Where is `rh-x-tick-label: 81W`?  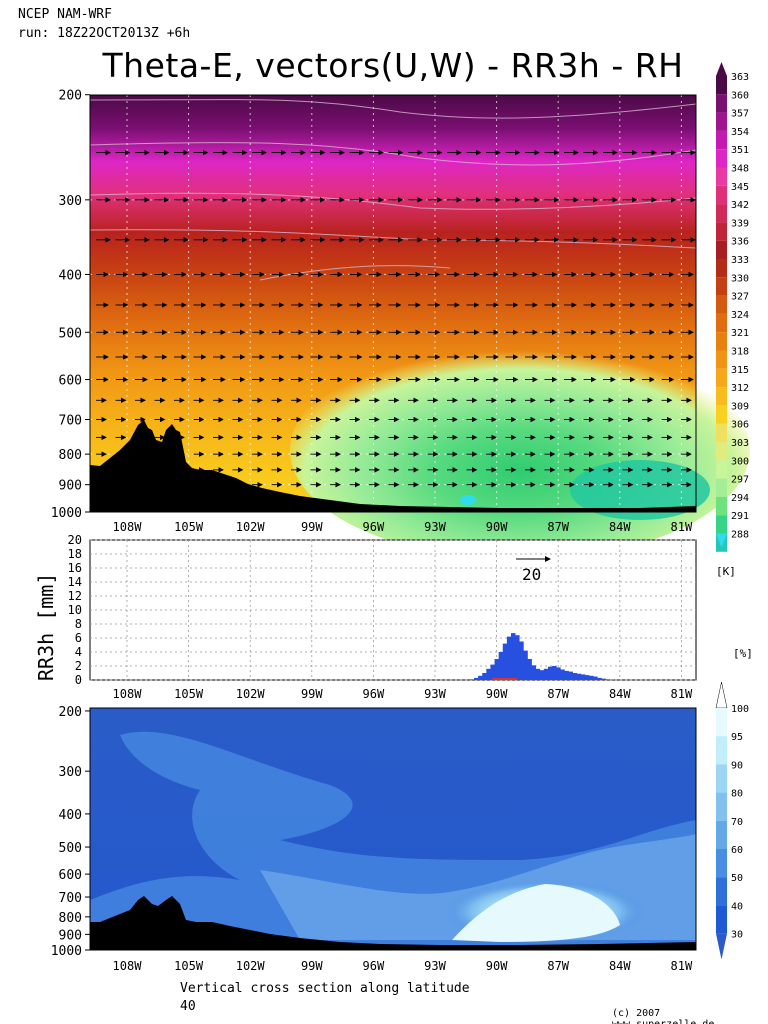
rh-x-tick-label: 81W is located at coordinates (682, 966).